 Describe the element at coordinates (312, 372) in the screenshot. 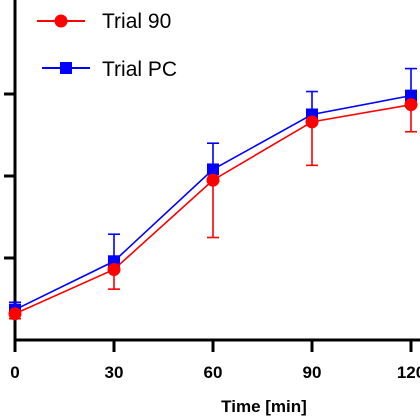

I see `x-tick-label: 90` at that location.